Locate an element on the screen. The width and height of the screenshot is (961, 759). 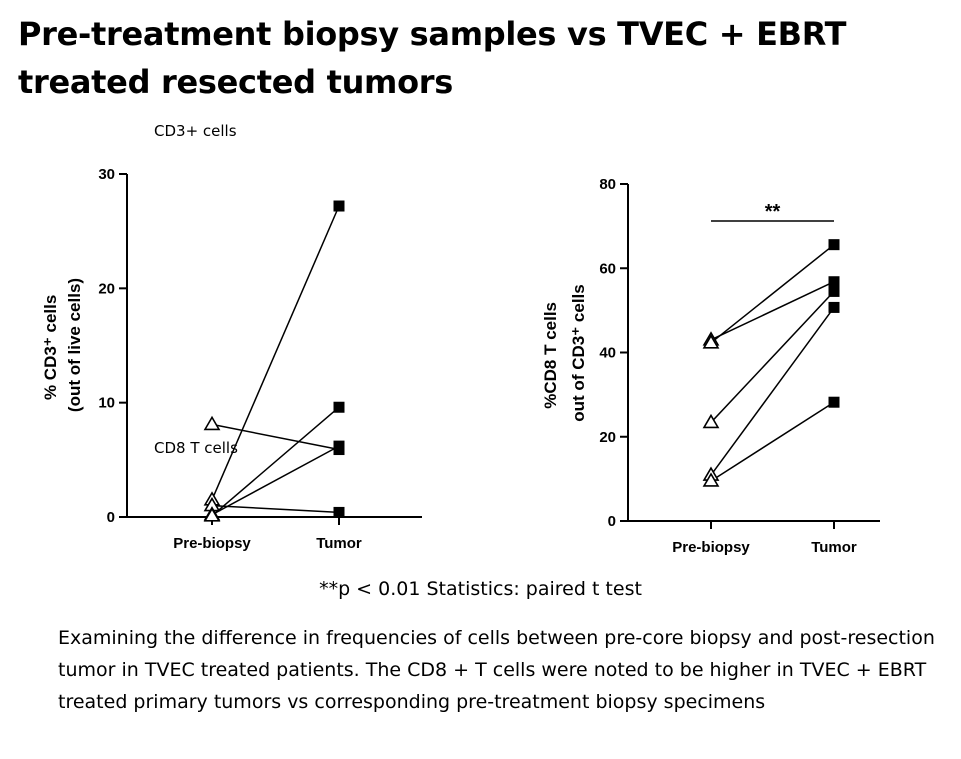
cd8-y-tick-label: 60 is located at coordinates (607, 268).